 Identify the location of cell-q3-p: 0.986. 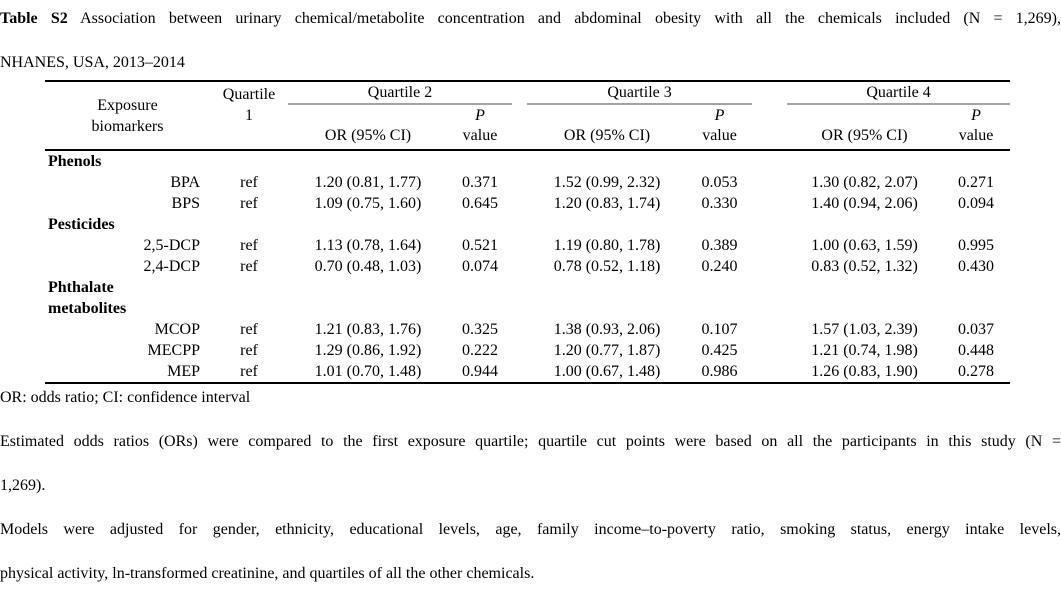
(720, 372).